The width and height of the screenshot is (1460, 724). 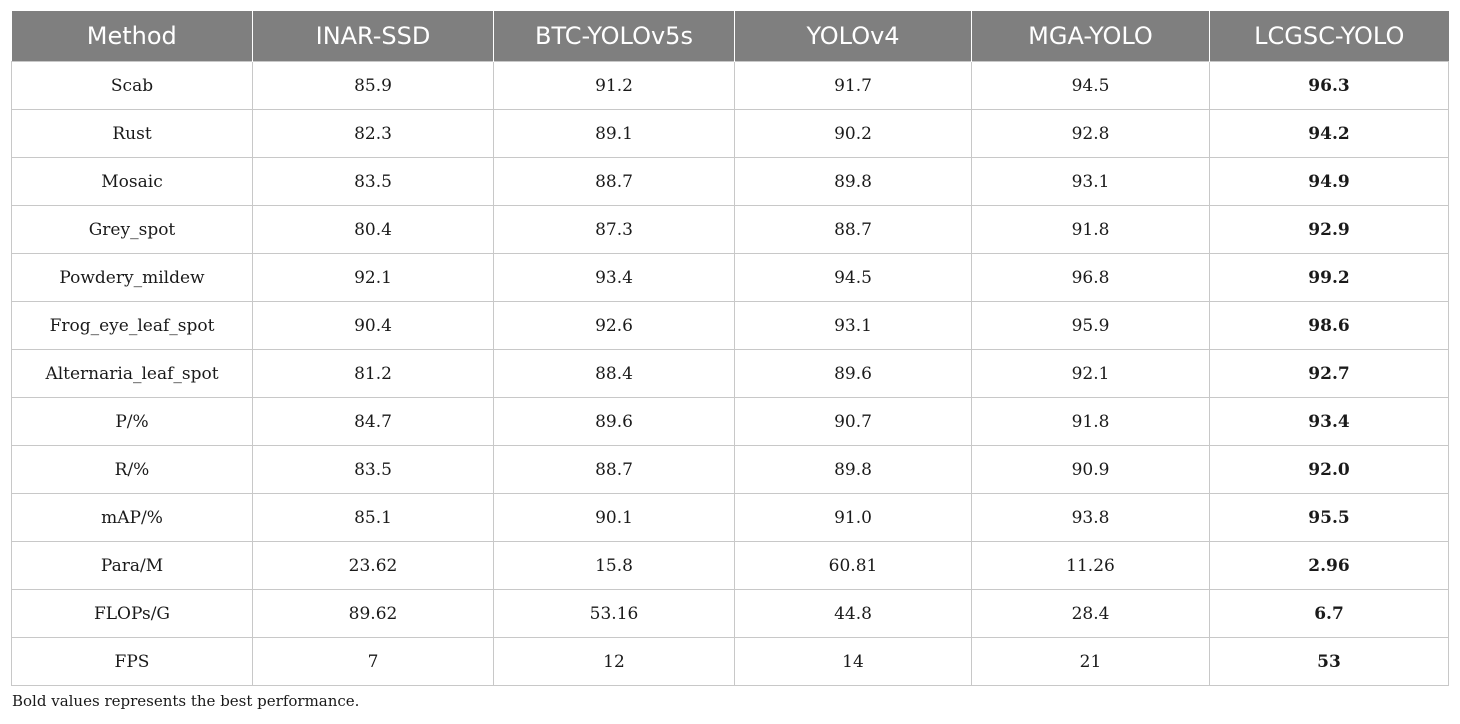 I want to click on row-label-cell: FPS, so click(x=132, y=661).